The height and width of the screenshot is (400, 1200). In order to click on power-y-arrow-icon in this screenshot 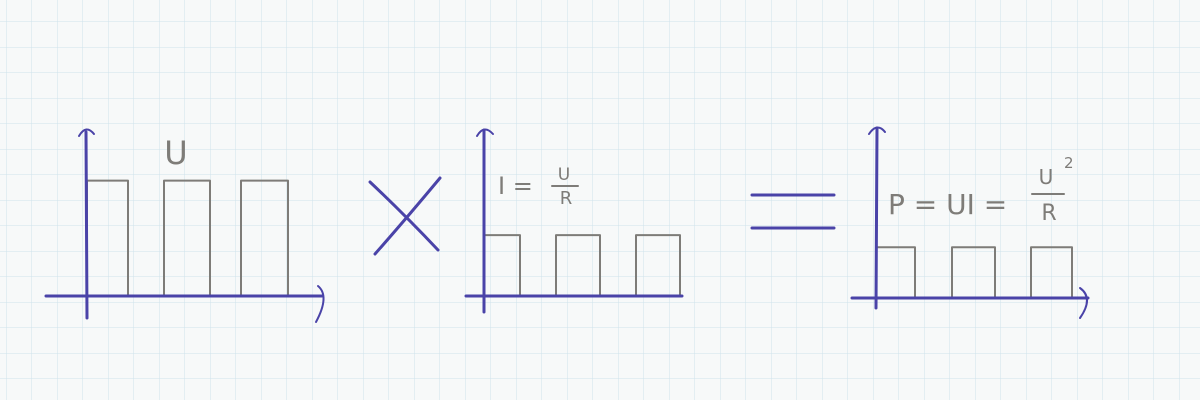, I will do `click(877, 130)`.